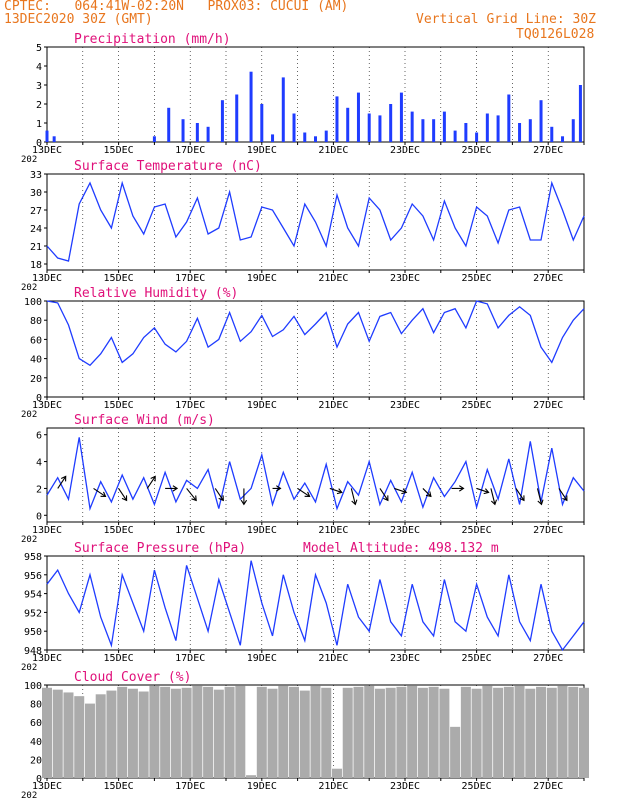 This screenshot has height=800, width=618. What do you see at coordinates (33, 557) in the screenshot?
I see `y-tick-label: 958` at bounding box center [33, 557].